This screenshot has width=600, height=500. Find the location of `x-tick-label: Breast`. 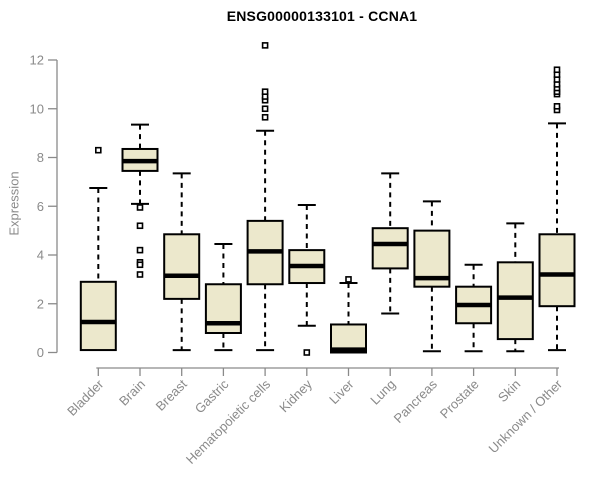

x-tick-label: Breast is located at coordinates (171, 394).